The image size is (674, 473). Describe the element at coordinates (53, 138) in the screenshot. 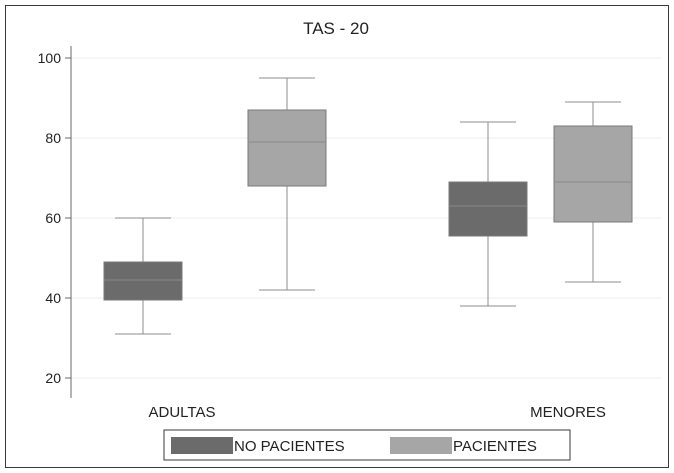

I see `y-tick-label: 80` at that location.